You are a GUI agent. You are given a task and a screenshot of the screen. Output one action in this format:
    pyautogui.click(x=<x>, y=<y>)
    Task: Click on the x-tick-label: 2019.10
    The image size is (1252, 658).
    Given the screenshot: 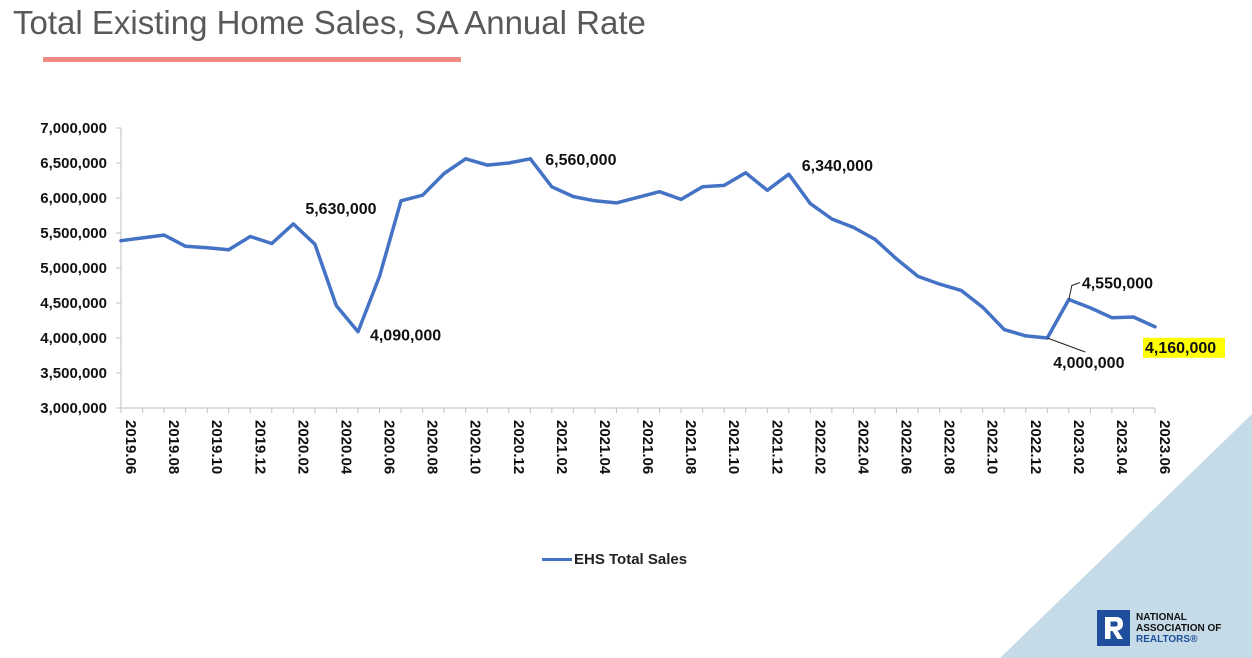 What is the action you would take?
    pyautogui.click(x=216, y=447)
    